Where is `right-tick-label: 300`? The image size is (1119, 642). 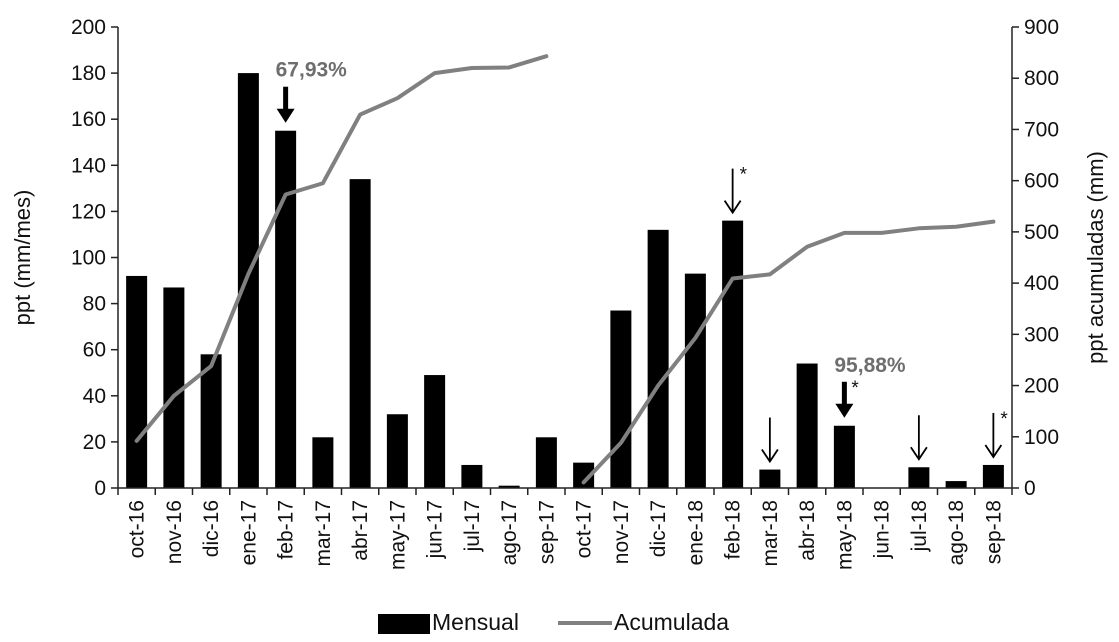 right-tick-label: 300 is located at coordinates (1041, 334).